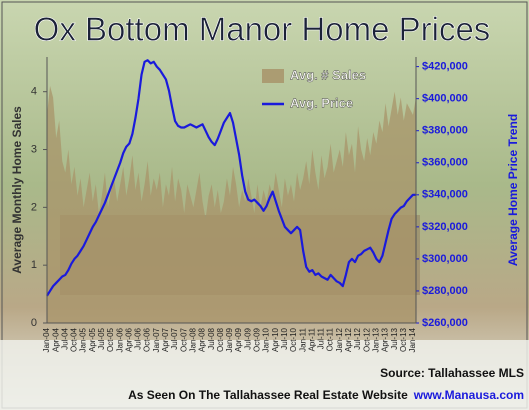  Describe the element at coordinates (330, 339) in the screenshot. I see `x-tick-label: Oct-11` at that location.